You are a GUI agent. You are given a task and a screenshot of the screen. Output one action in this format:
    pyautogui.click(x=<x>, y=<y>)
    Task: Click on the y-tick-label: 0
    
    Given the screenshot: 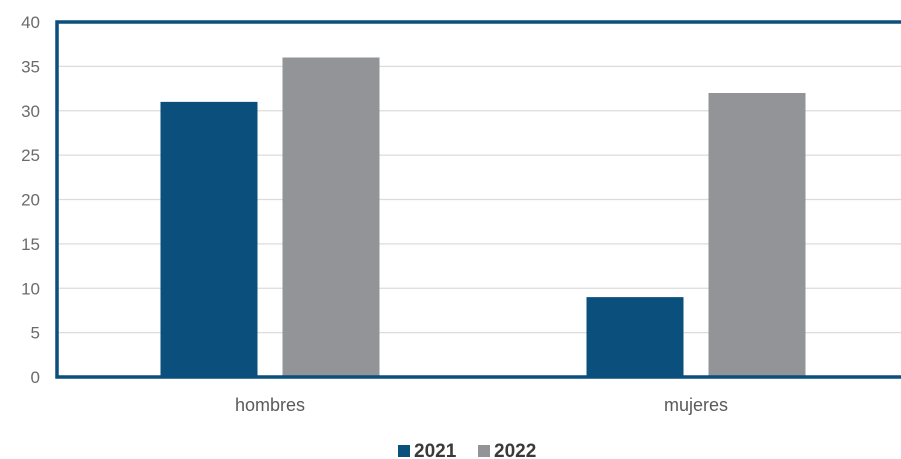 What is the action you would take?
    pyautogui.click(x=35, y=377)
    